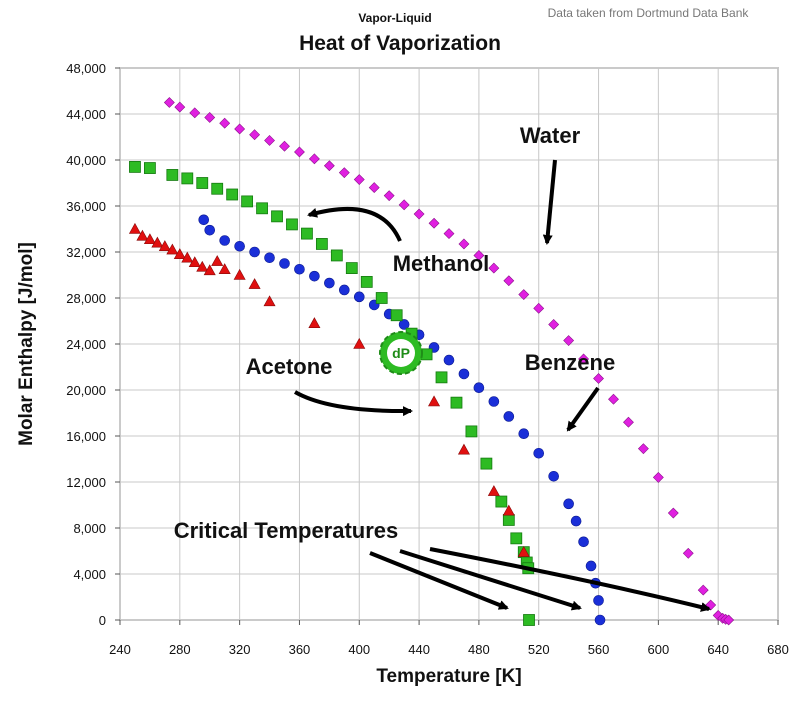 The width and height of the screenshot is (800, 706). I want to click on annotation-critical-temperatures: Critical Temperatures, so click(286, 530).